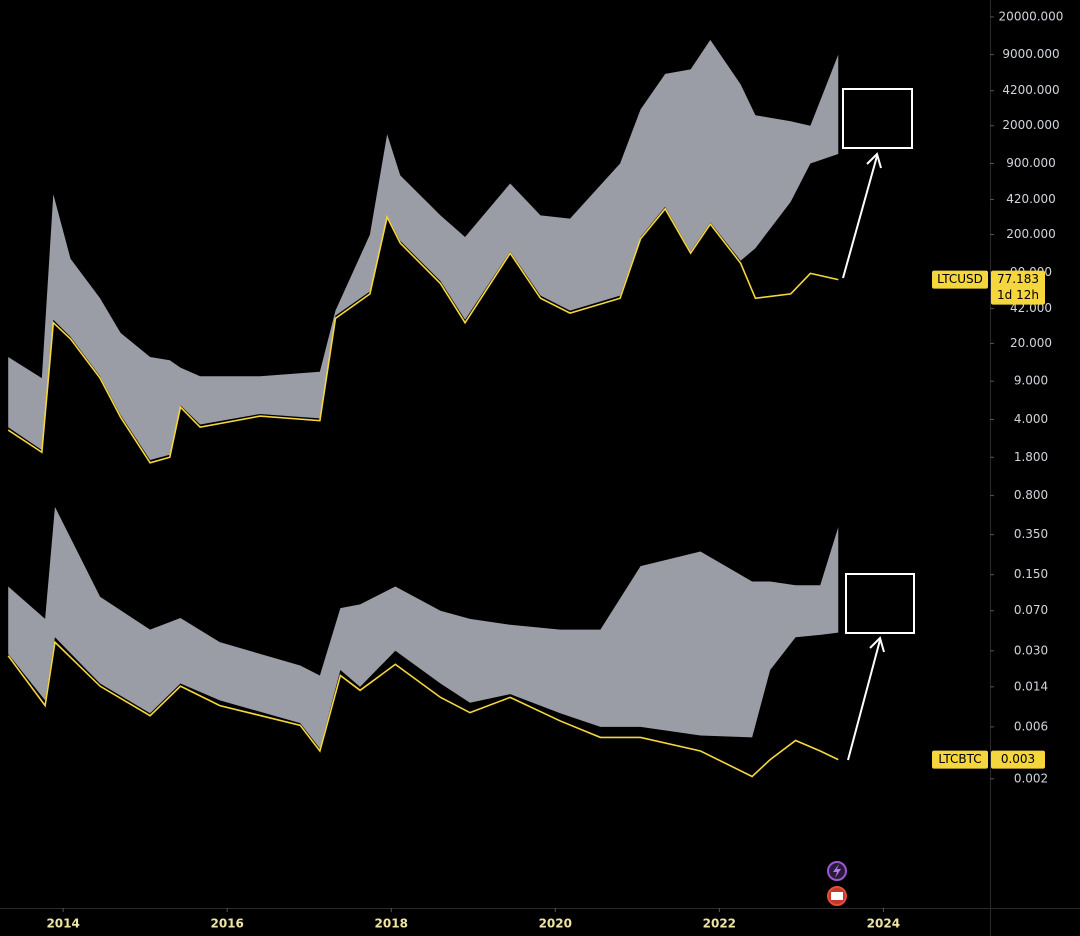 This screenshot has height=936, width=1080. Describe the element at coordinates (1031, 381) in the screenshot. I see `y-tick-label: 9.000` at that location.